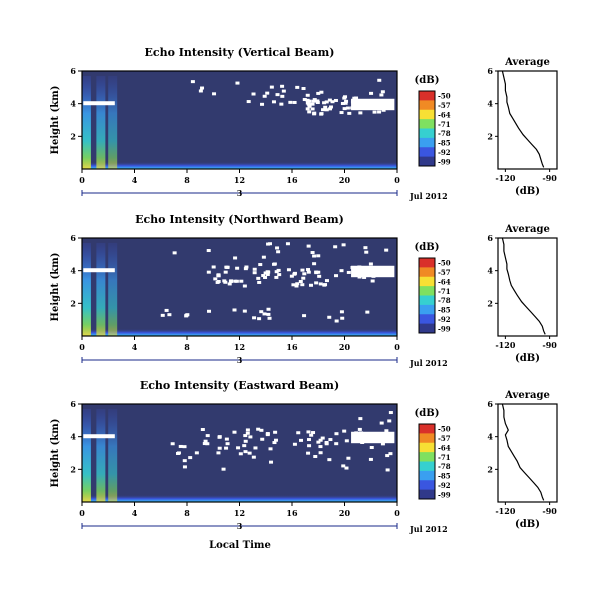  Describe the element at coordinates (239, 180) in the screenshot. I see `x-tick-label: 12` at that location.